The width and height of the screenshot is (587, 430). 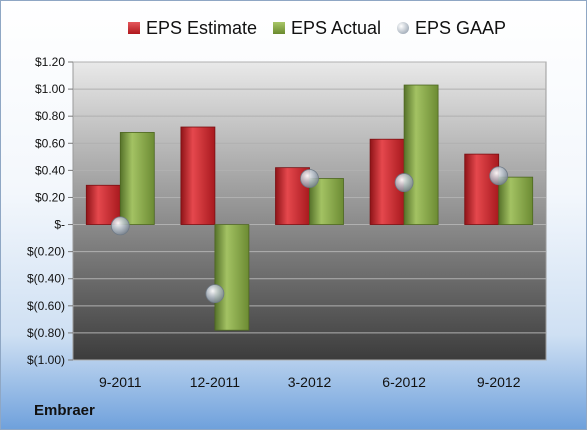 I want to click on legend-item-eps-gaap: EPS GAAP, so click(x=451, y=28).